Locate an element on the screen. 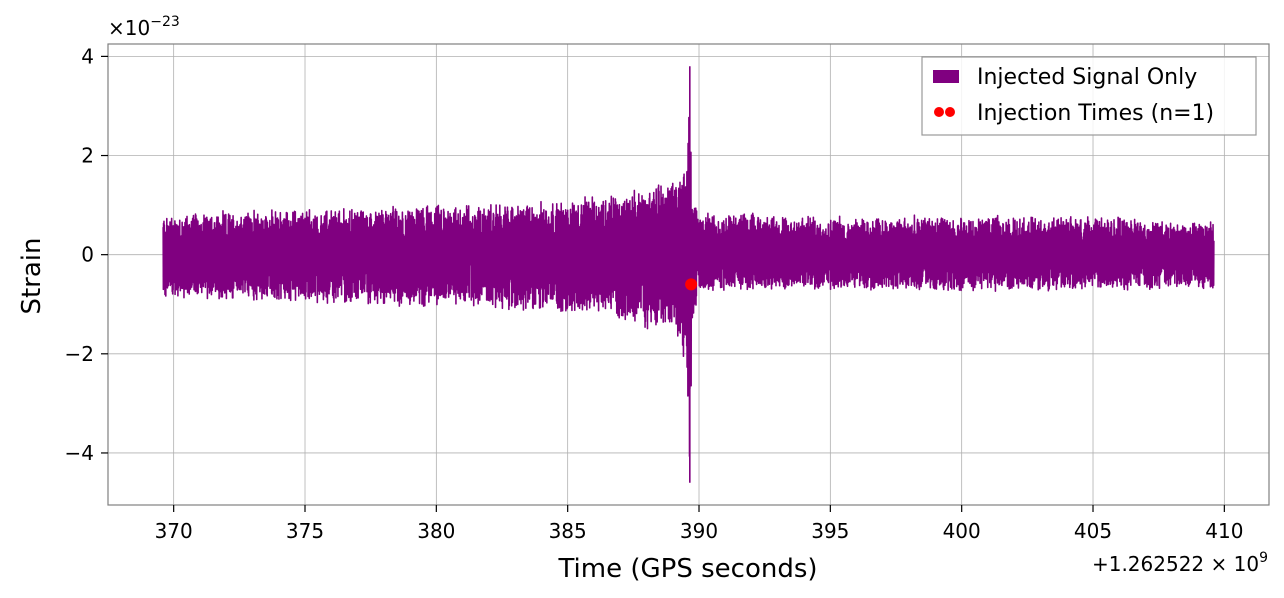  x-tick-label: 395 is located at coordinates (830, 531).